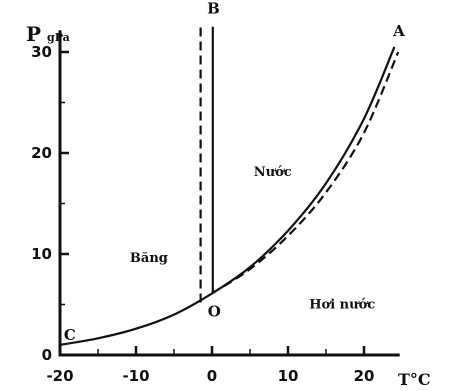 The width and height of the screenshot is (450, 391). Describe the element at coordinates (59, 376) in the screenshot. I see `x-tick-label: -20` at that location.